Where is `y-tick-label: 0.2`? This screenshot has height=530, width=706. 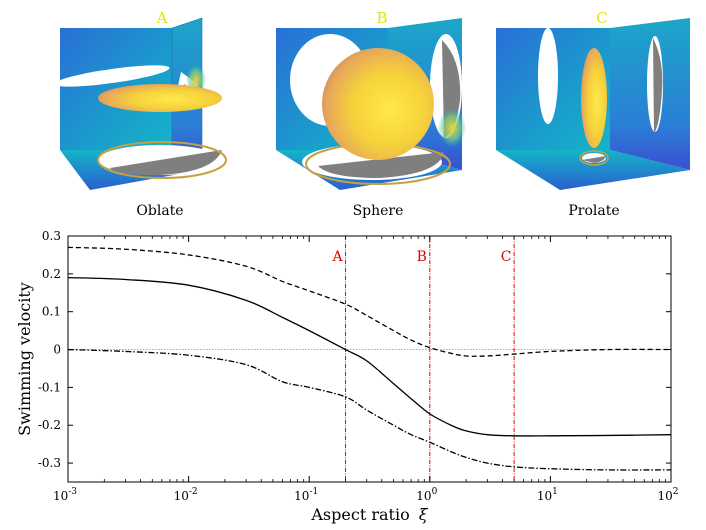 y-tick-label: 0.2 is located at coordinates (51, 274).